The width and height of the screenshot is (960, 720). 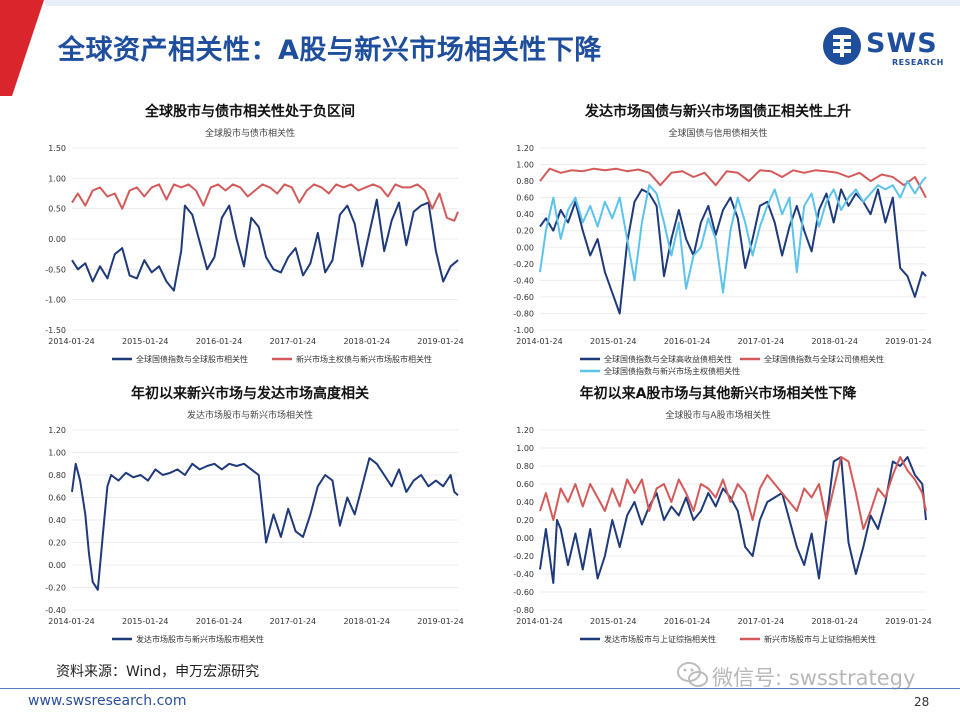 What do you see at coordinates (672, 371) in the screenshot?
I see `legend-label: 全球国债指数与新兴市场主权债相关性` at bounding box center [672, 371].